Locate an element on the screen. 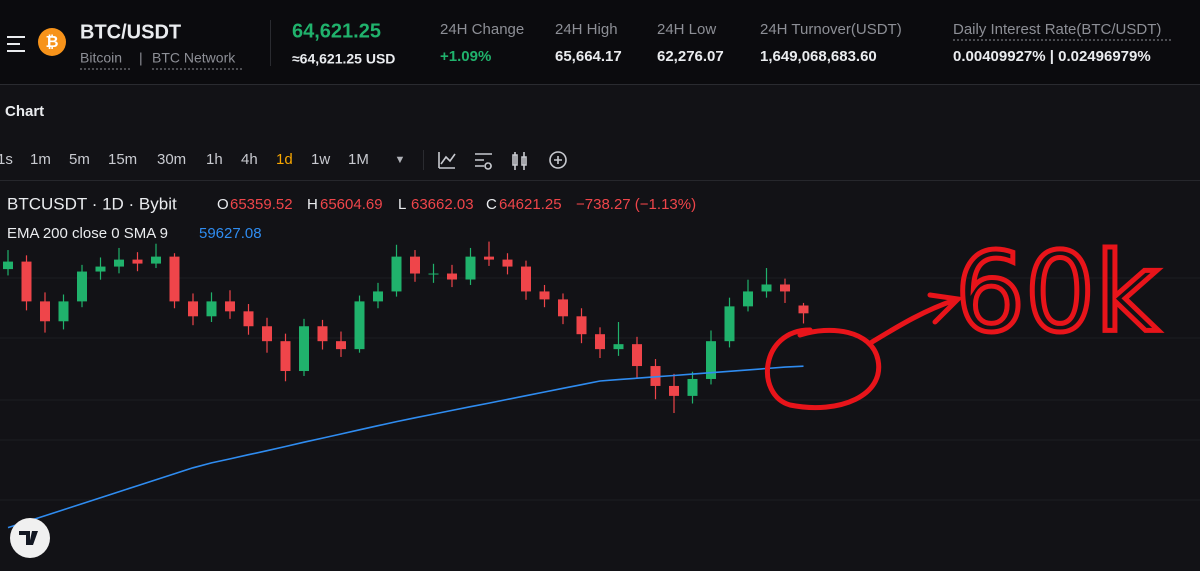  indicator-value: 59627.08 is located at coordinates (230, 233).